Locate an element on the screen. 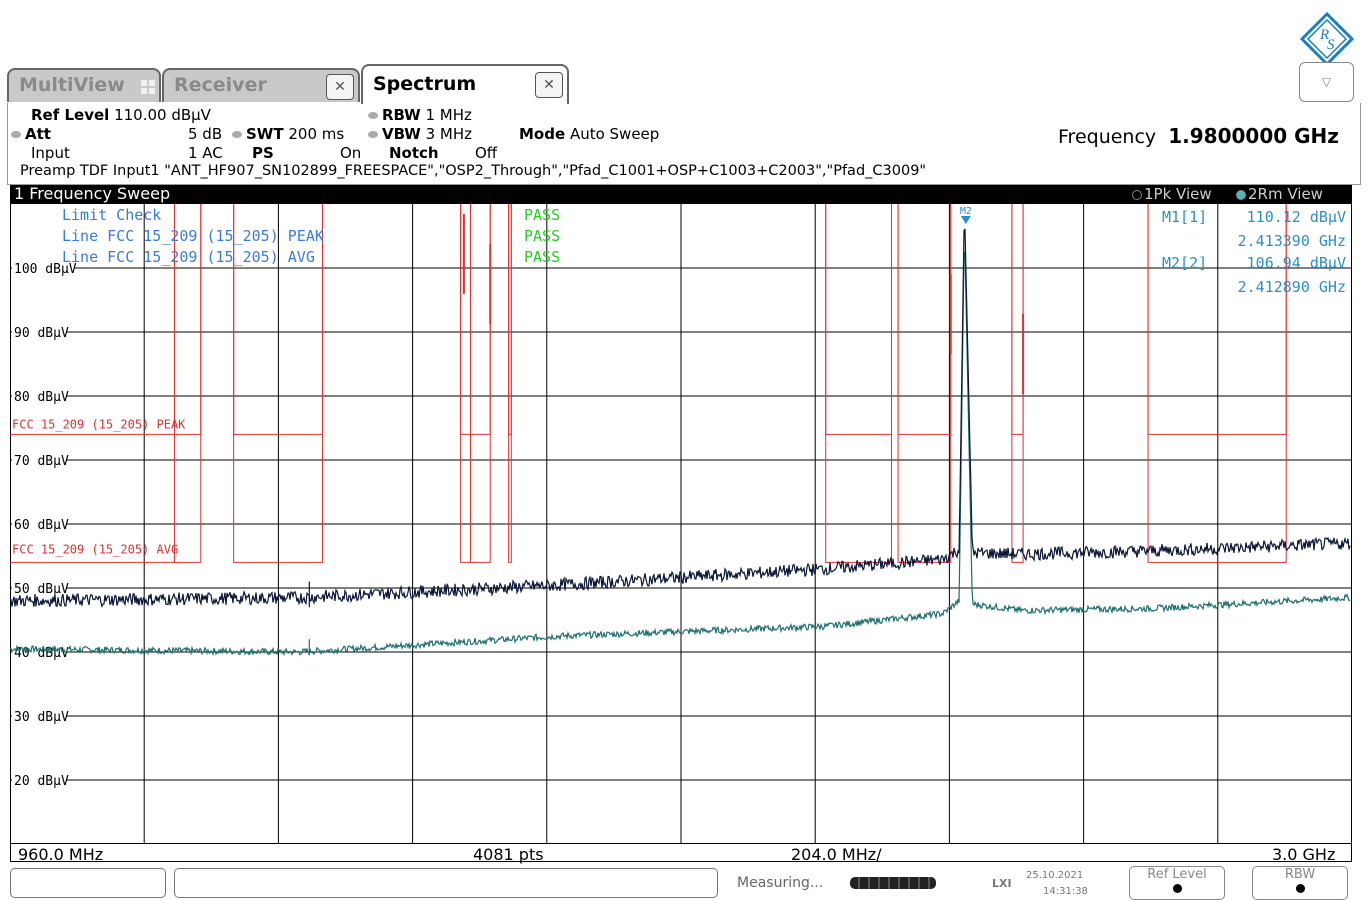  marker-label: M2[2] is located at coordinates (1184, 263).